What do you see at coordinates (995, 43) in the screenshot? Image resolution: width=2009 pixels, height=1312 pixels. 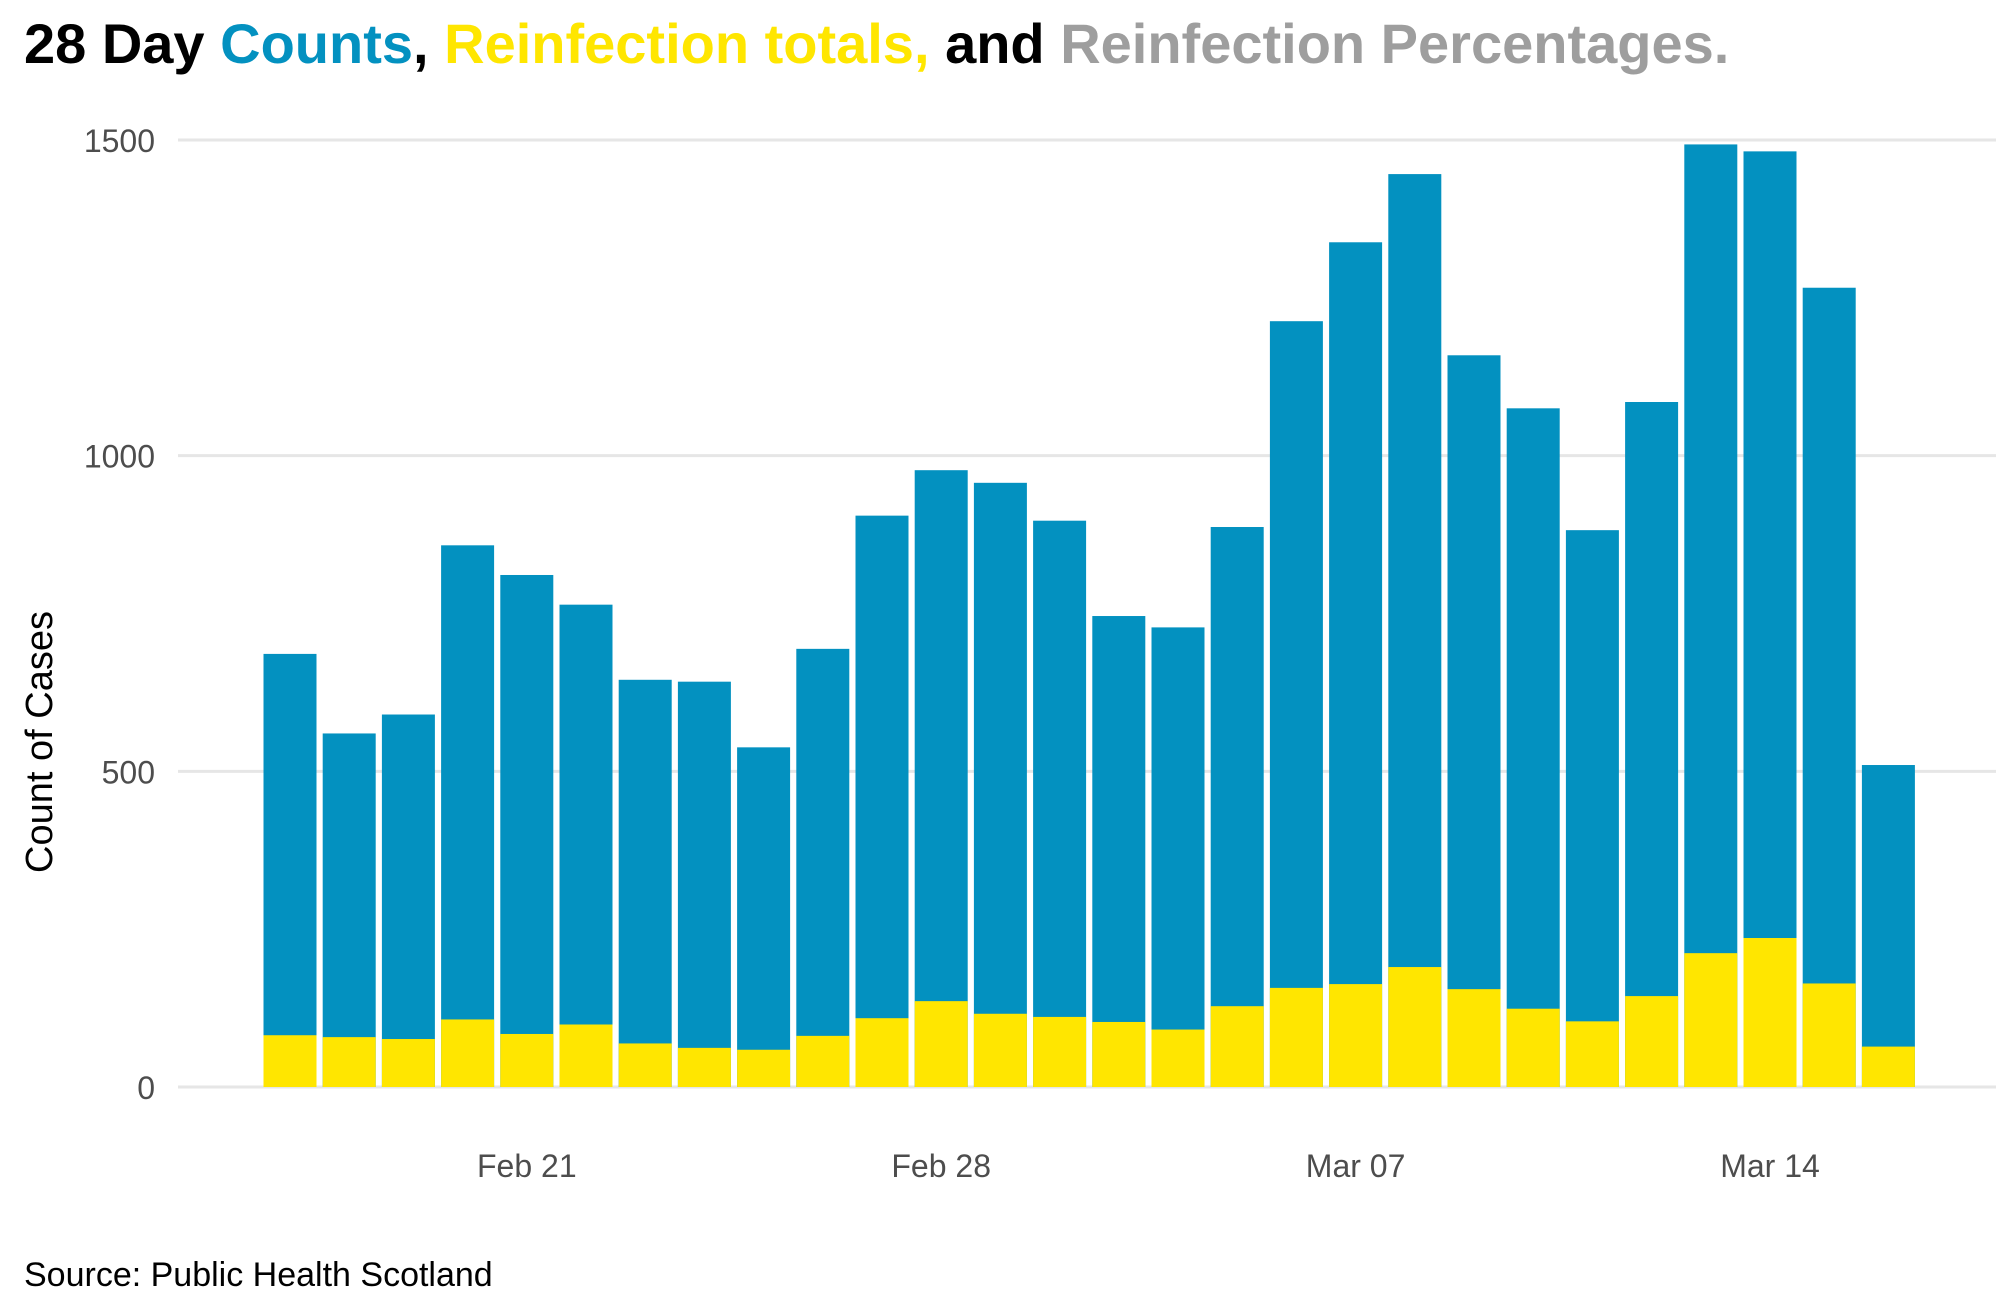 I see `title-part-and: and` at bounding box center [995, 43].